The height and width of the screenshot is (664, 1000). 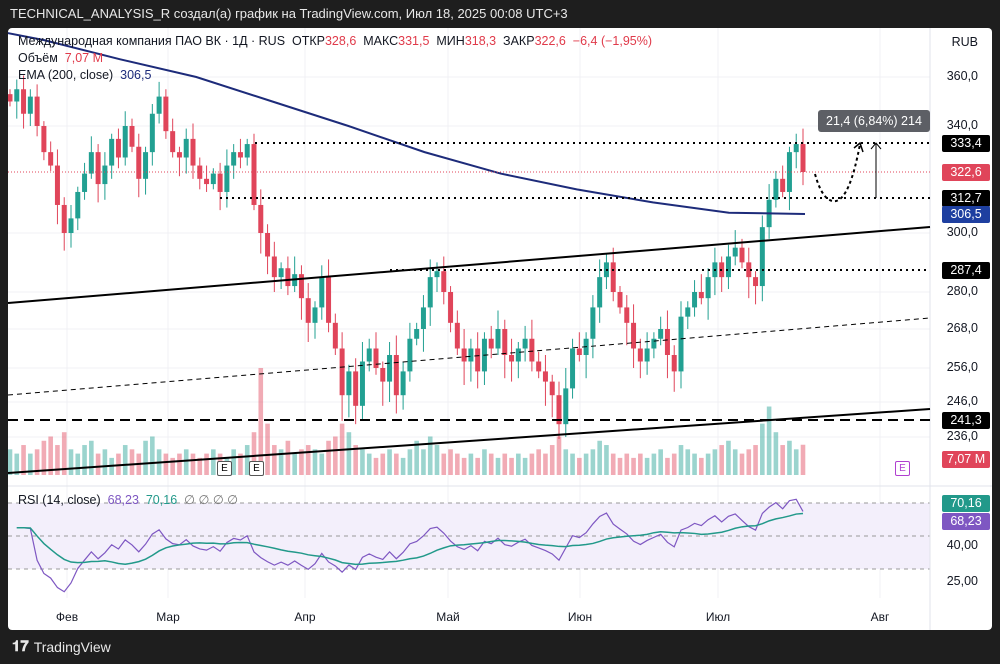 I want to click on low-label: МИН, so click(x=450, y=41).